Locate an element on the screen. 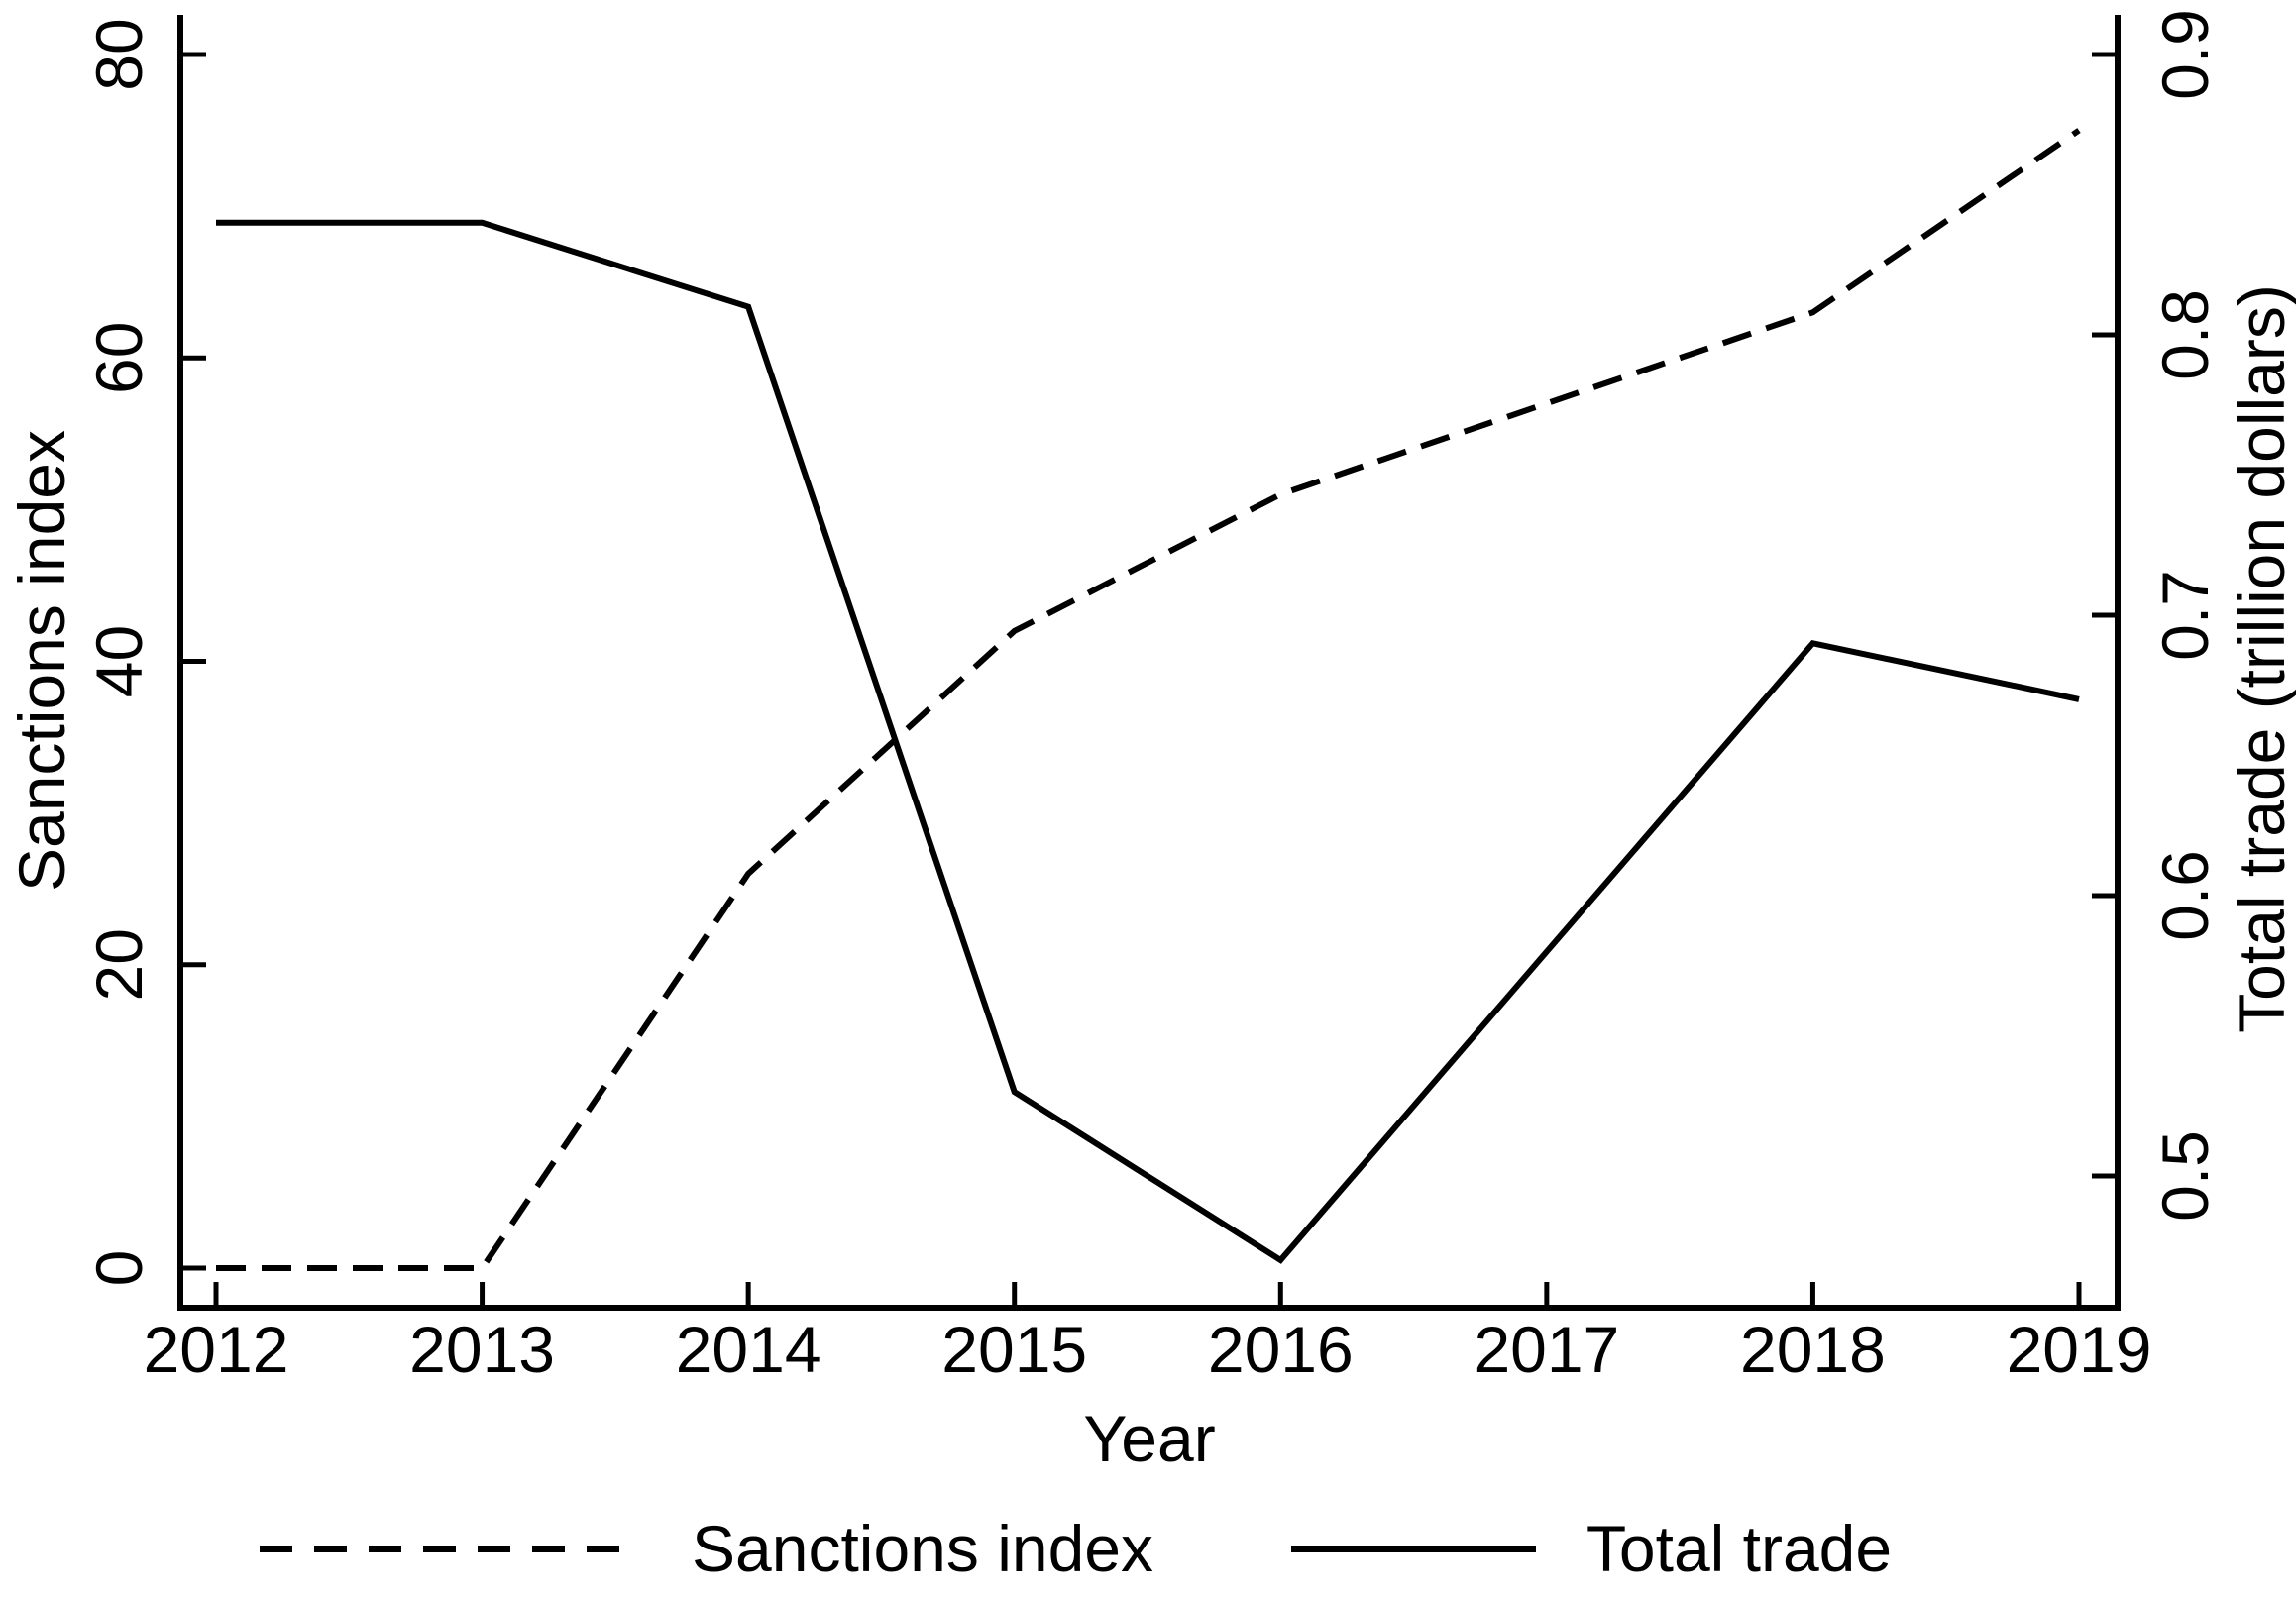 The width and height of the screenshot is (2296, 1600). left-axis-tick-label: 0 is located at coordinates (119, 1268).